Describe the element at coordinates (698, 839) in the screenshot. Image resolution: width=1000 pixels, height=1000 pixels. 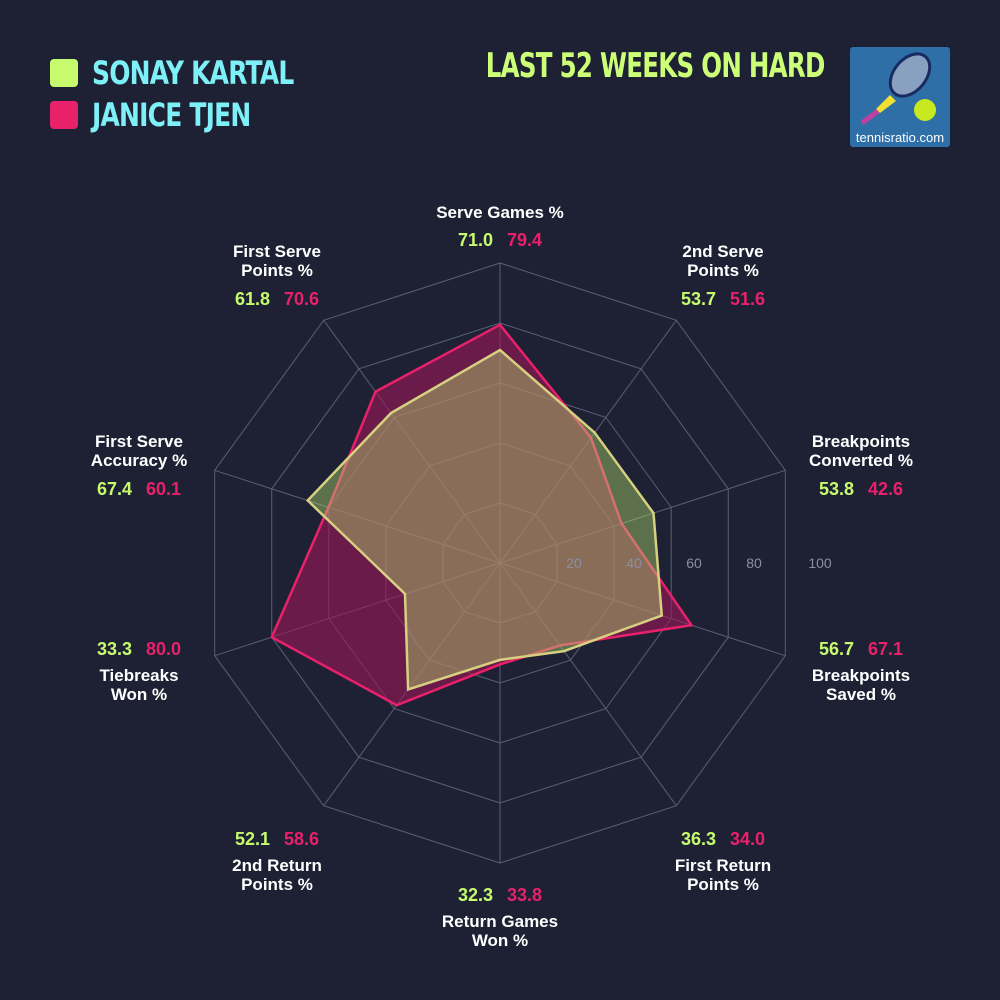
I see `data-label-player1: 36.3` at that location.